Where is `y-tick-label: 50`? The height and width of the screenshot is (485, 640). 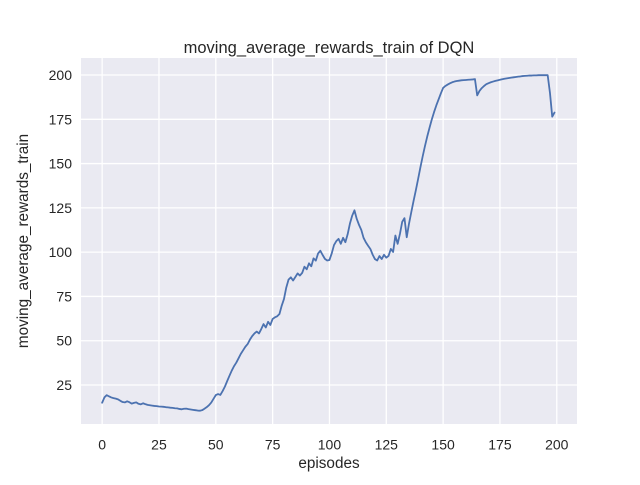 y-tick-label: 50 is located at coordinates (64, 341).